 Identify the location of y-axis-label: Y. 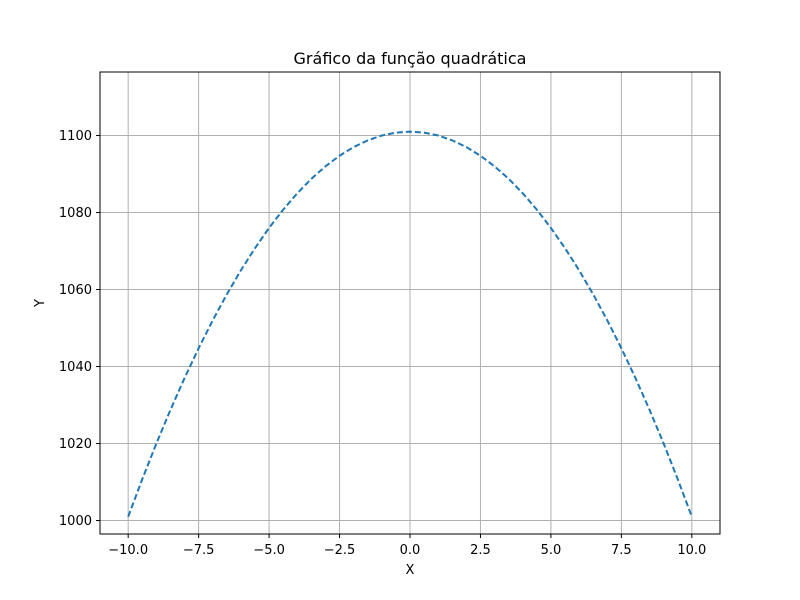
(40, 303).